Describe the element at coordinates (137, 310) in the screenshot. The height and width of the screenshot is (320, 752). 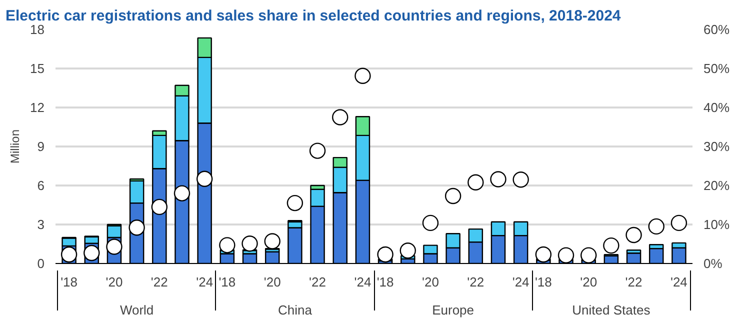
I see `text: World` at that location.